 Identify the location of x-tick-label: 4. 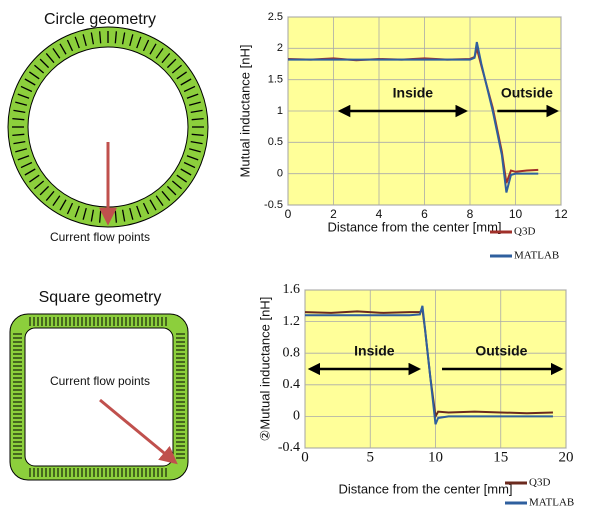
(379, 214).